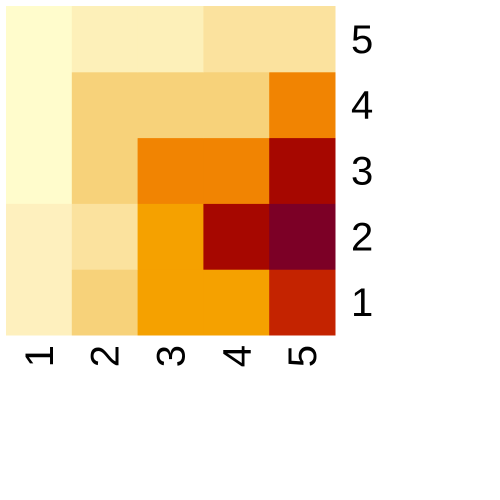 The height and width of the screenshot is (500, 500). I want to click on y-tick-label: 3, so click(362, 172).